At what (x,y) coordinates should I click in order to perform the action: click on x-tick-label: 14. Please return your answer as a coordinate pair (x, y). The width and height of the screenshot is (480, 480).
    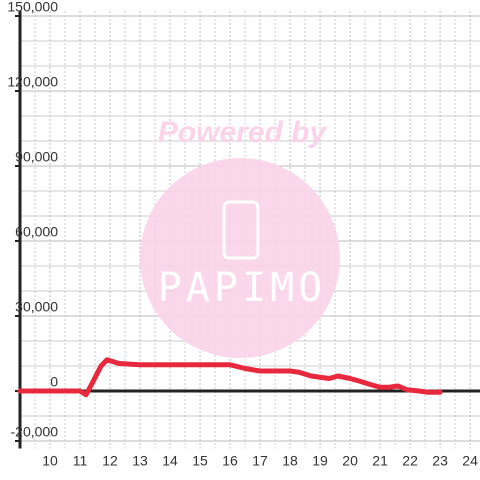
    Looking at the image, I should click on (170, 461).